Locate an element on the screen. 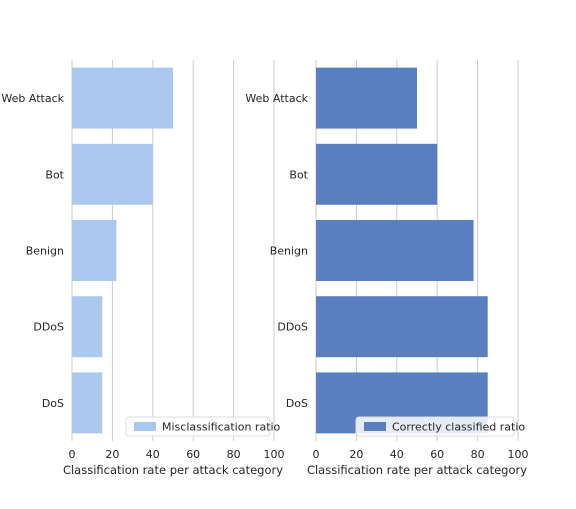 This screenshot has width=576, height=509. legend: Misclassification ratio is located at coordinates (203, 426).